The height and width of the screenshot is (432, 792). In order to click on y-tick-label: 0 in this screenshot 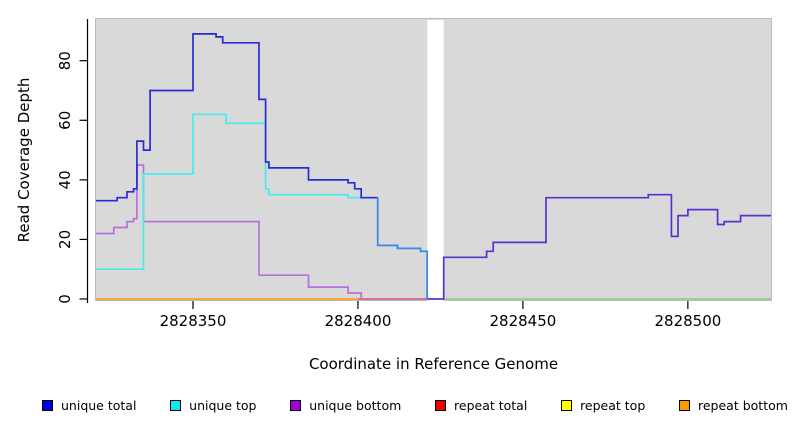, I will do `click(65, 299)`.